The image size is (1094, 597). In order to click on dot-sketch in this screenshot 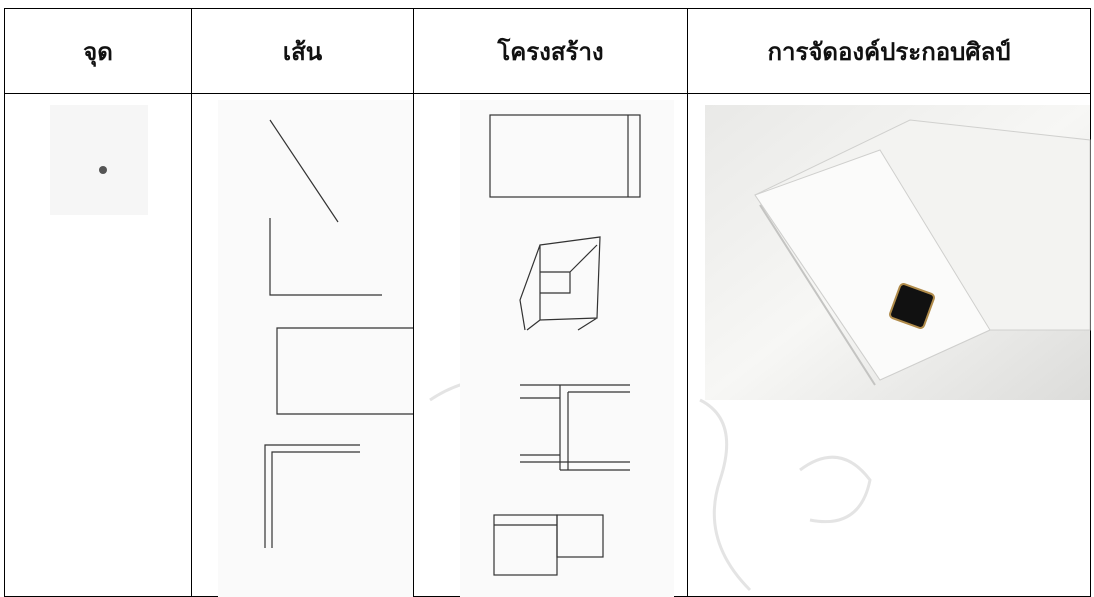, I will do `click(99, 160)`.